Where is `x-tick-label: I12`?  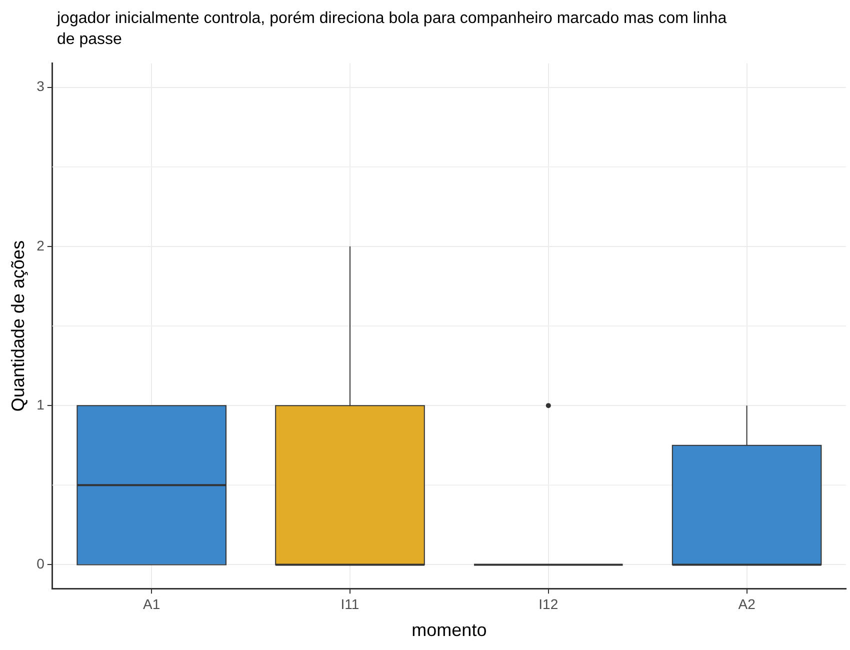 x-tick-label: I12 is located at coordinates (548, 604).